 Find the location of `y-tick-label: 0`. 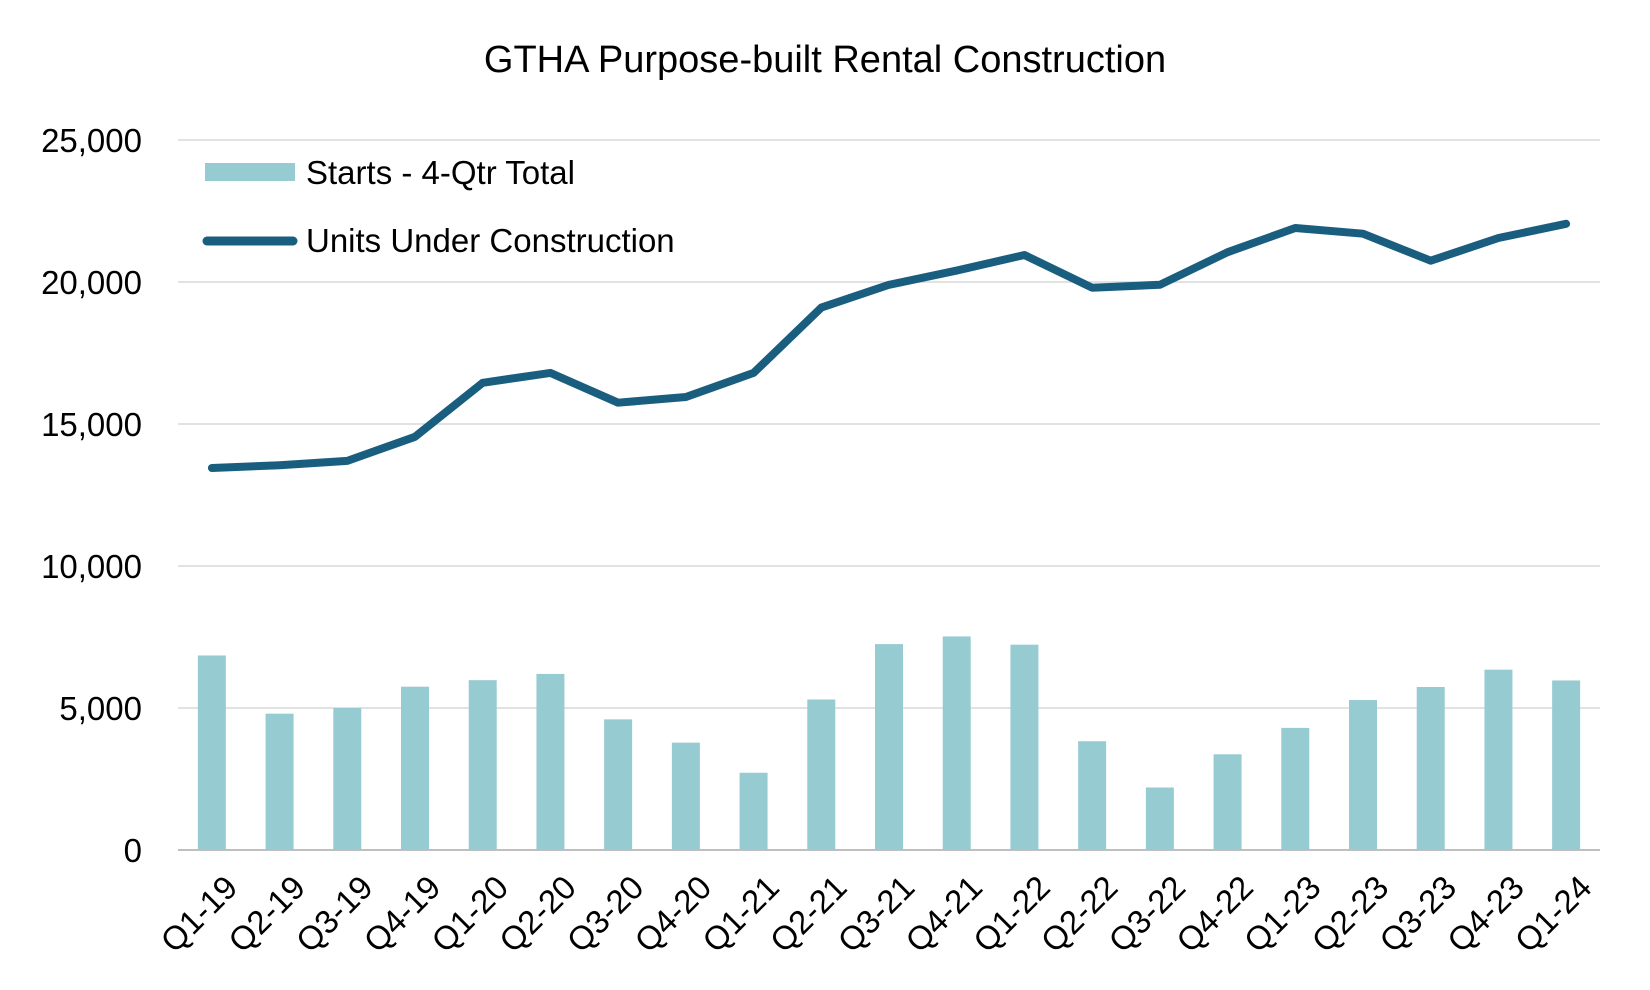

y-tick-label: 0 is located at coordinates (133, 850).